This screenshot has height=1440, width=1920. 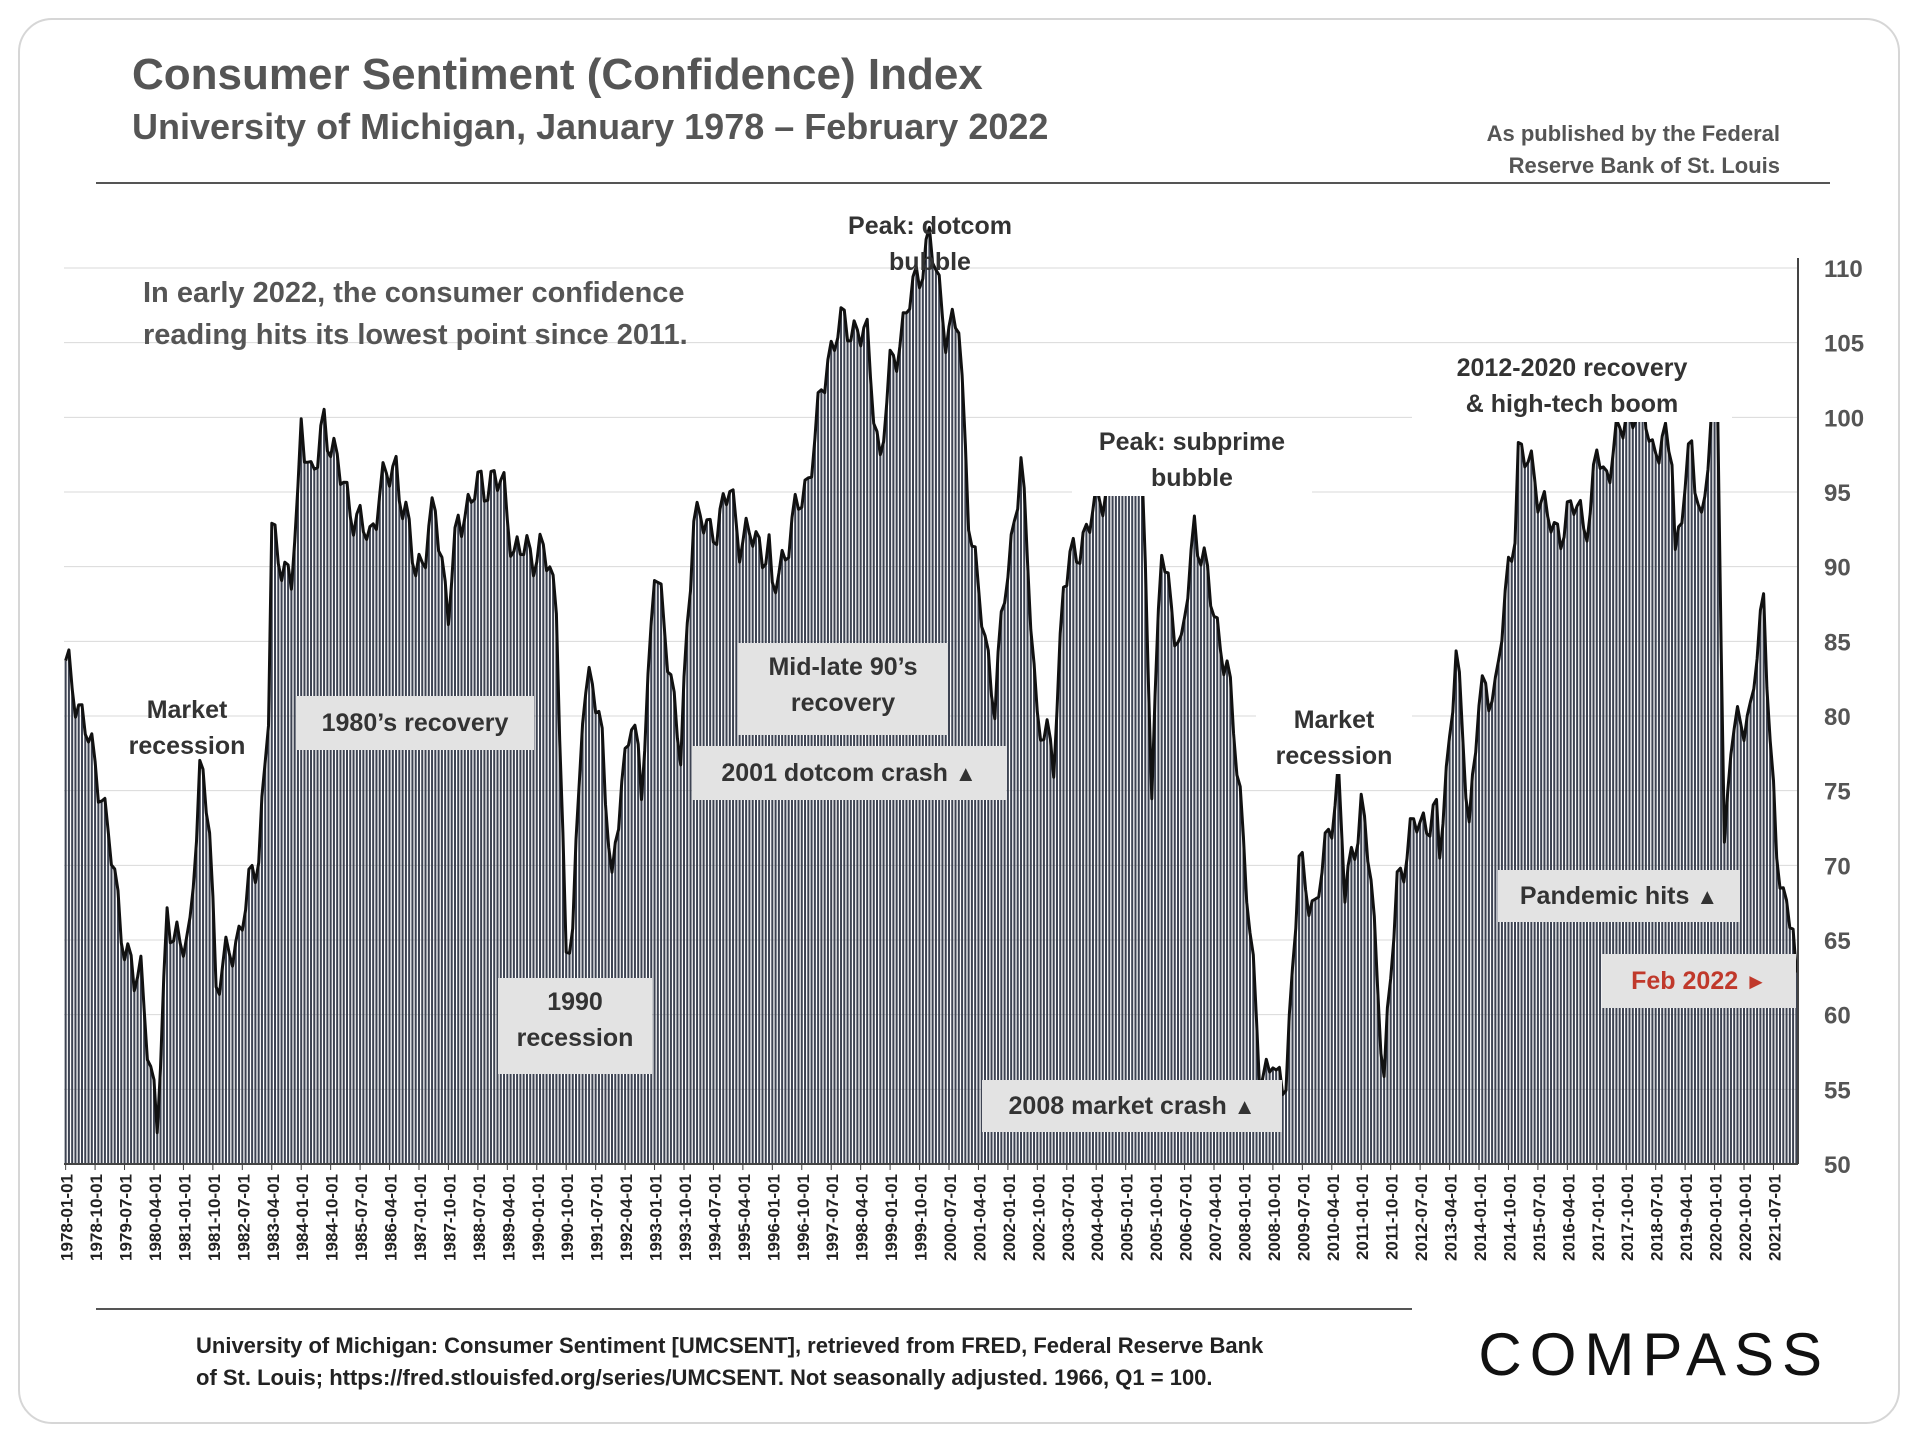 I want to click on x-tick-label: 1993-01-01, so click(x=656, y=1217).